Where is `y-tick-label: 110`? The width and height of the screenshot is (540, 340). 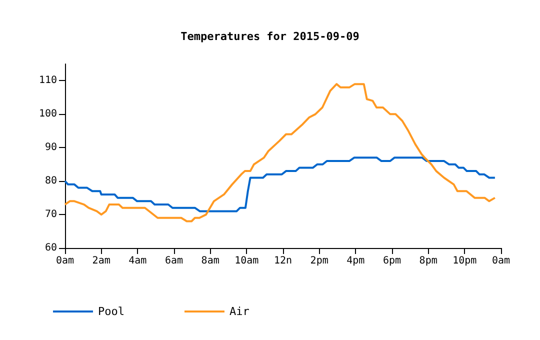 y-tick-label: 110 is located at coordinates (47, 80).